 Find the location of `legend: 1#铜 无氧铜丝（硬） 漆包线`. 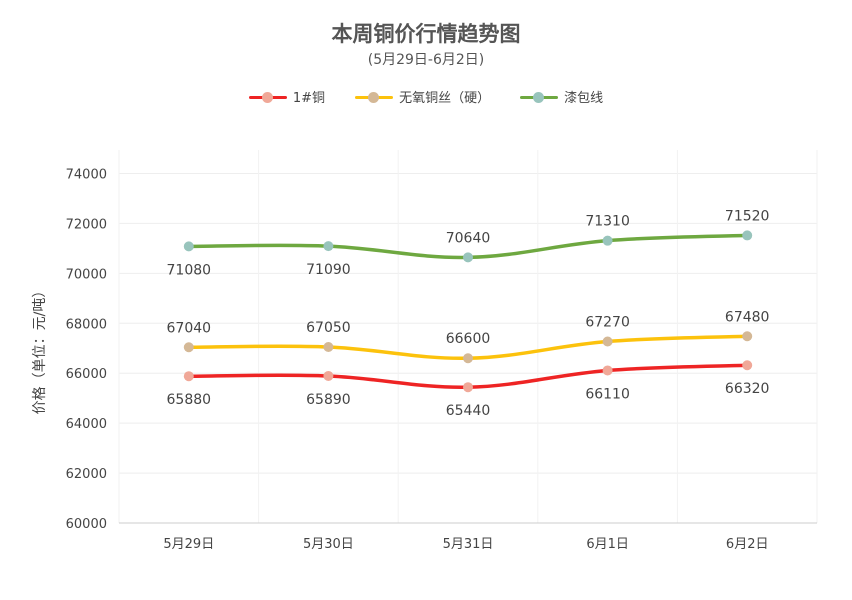

legend: 1#铜 无氧铜丝（硬） 漆包线 is located at coordinates (426, 96).